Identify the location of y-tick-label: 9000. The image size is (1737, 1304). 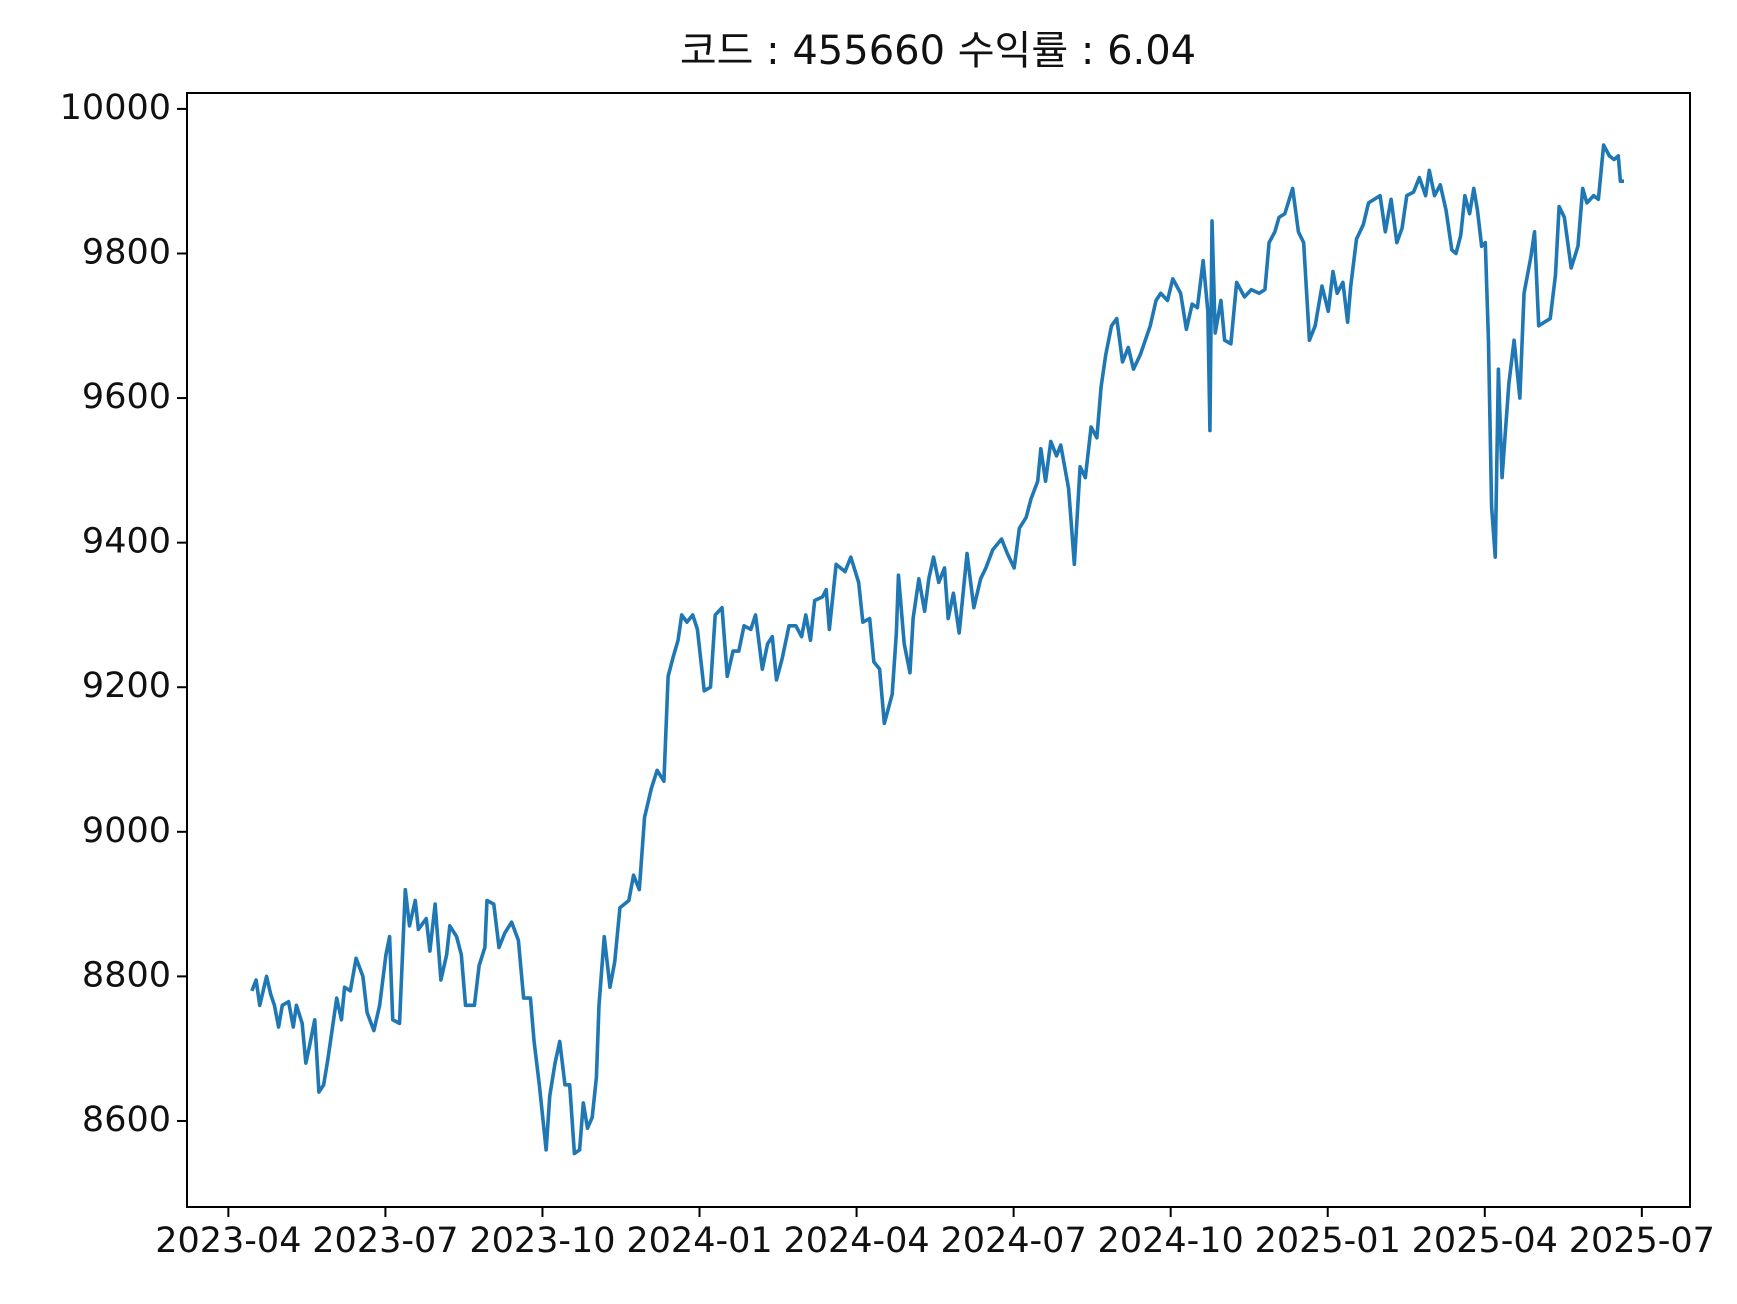
(126, 831).